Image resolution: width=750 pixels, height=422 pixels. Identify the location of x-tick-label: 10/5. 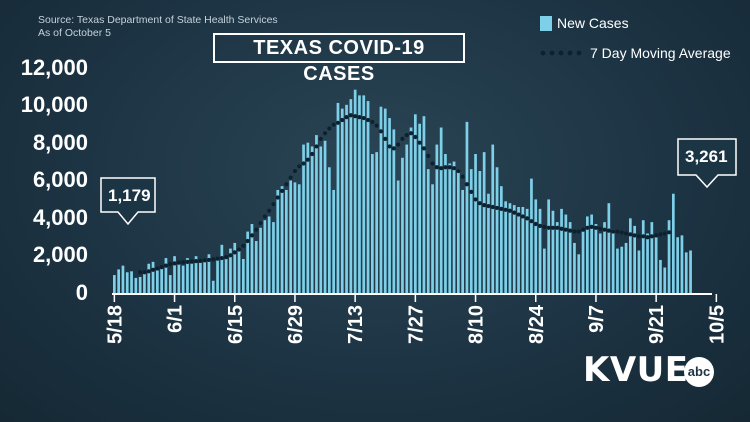
(717, 324).